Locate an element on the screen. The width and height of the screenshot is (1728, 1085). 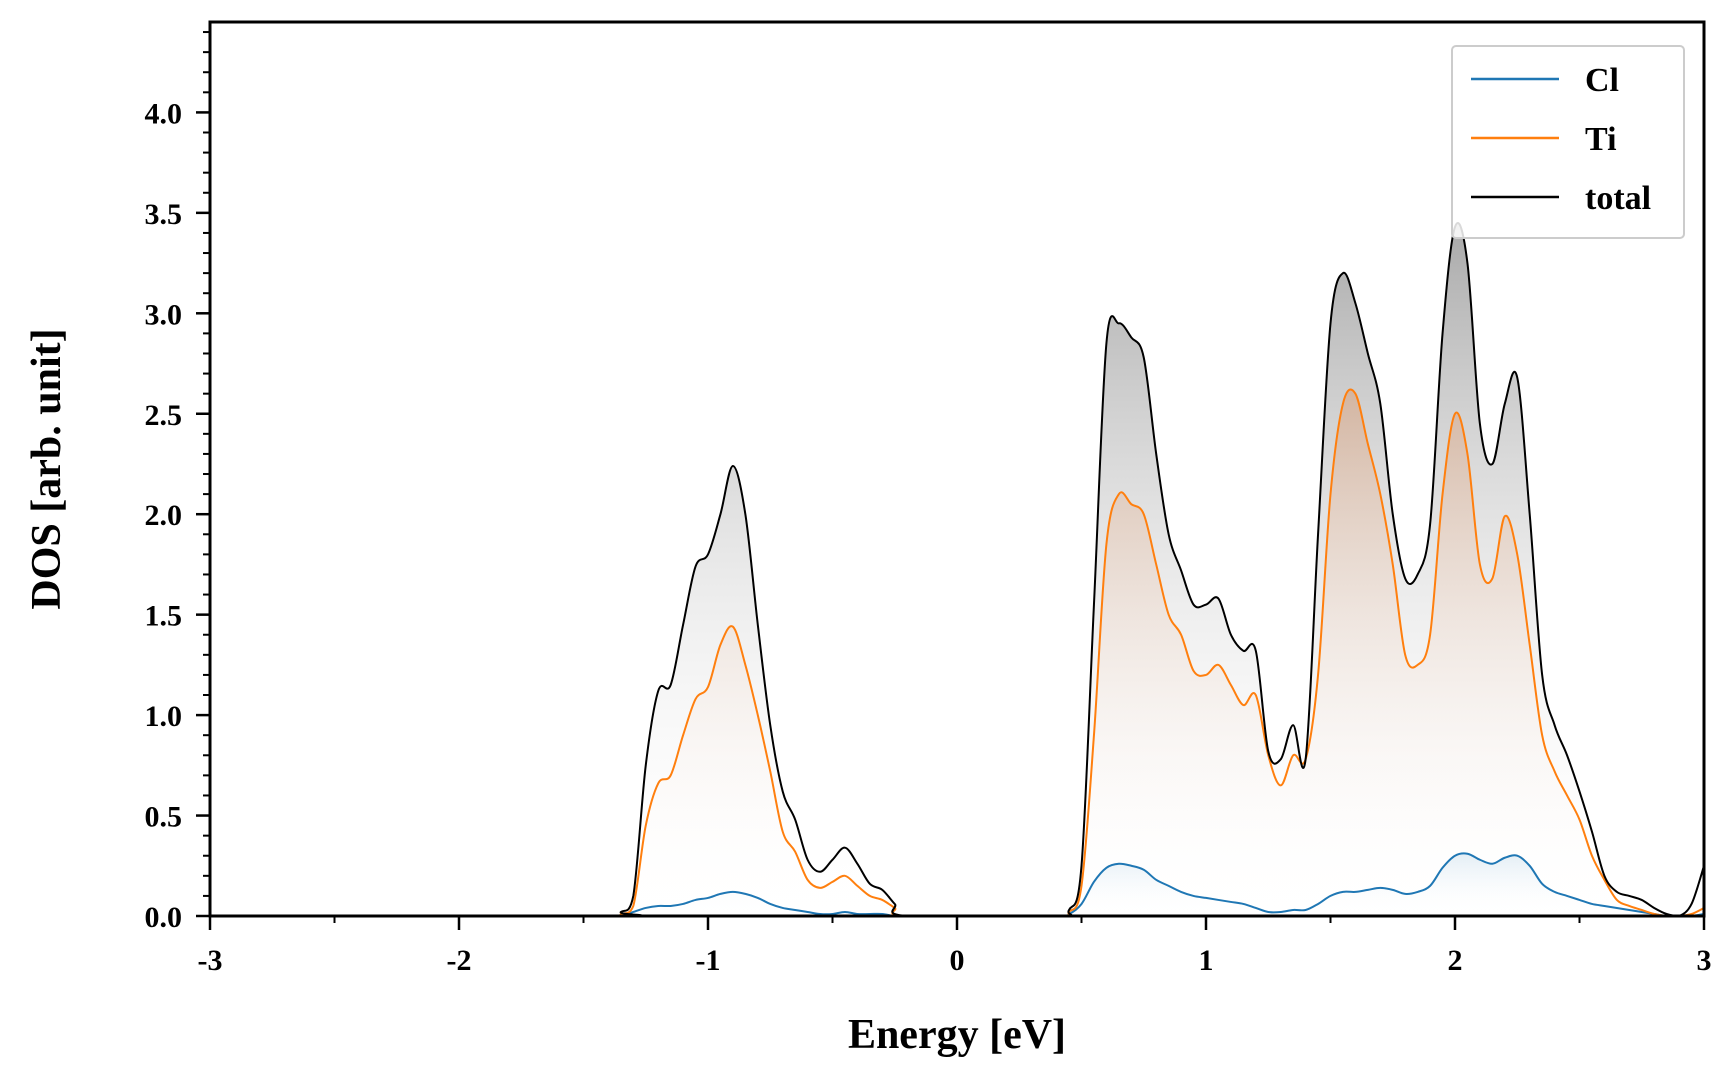
y-axis-label: DOS [arb. unit] is located at coordinates (47, 468).